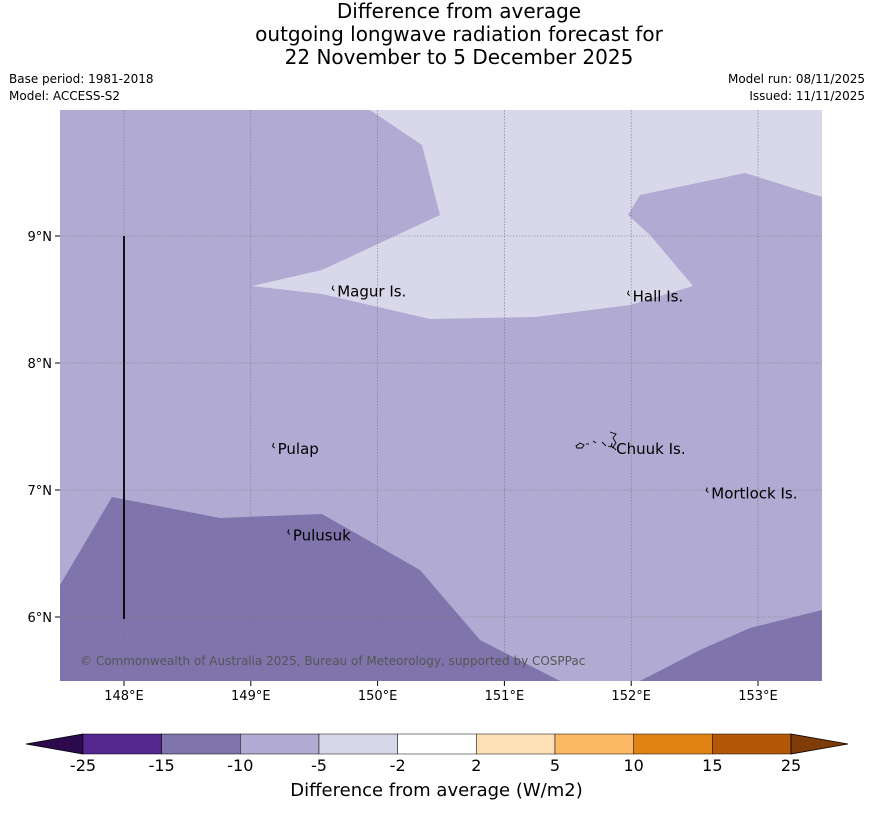 This screenshot has height=816, width=873. I want to click on colorbar-tick-label: -25, so click(83, 765).